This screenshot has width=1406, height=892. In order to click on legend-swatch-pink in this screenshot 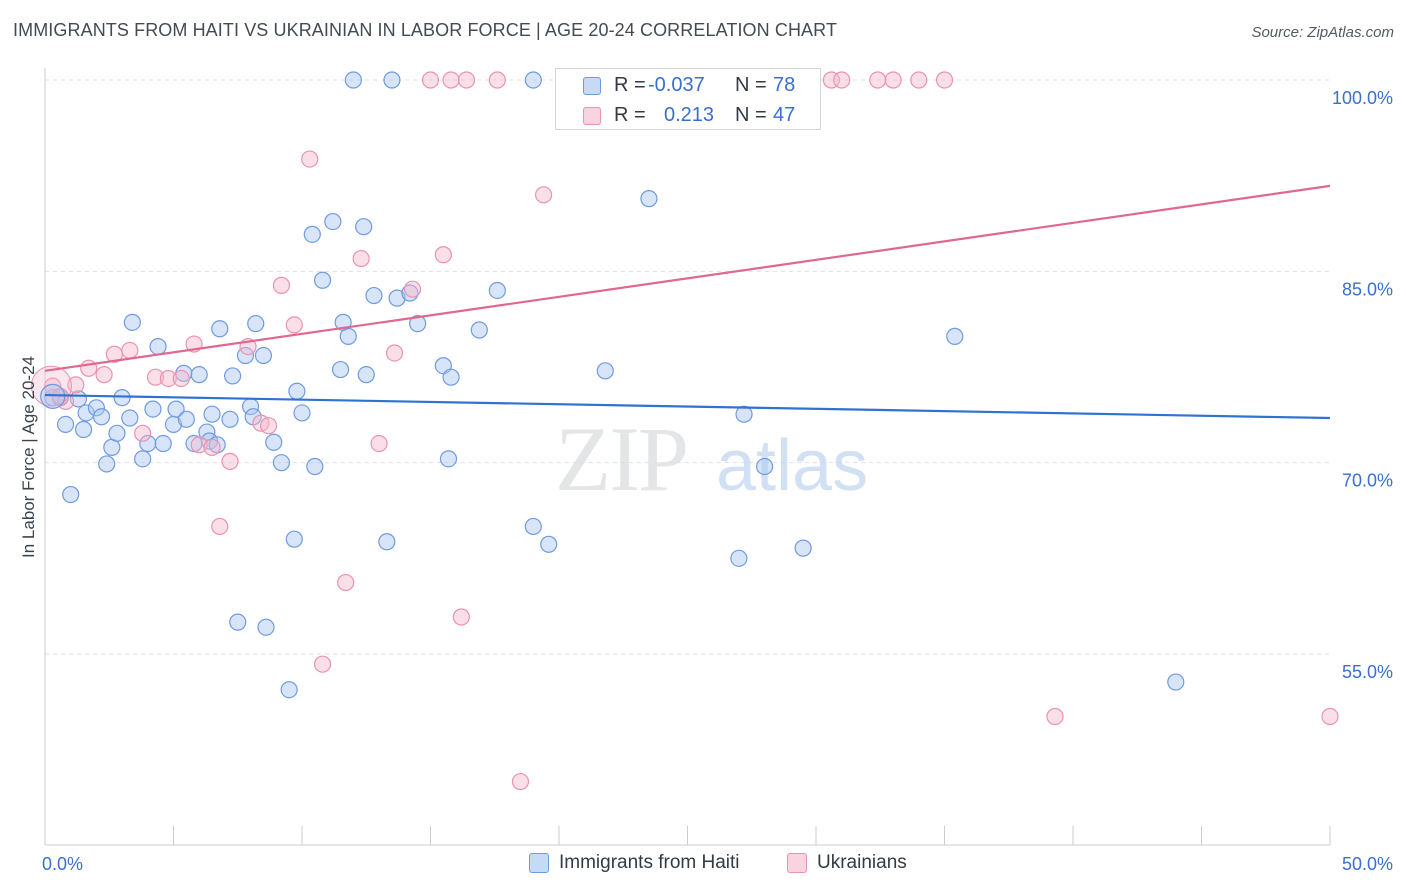, I will do `click(797, 863)`.